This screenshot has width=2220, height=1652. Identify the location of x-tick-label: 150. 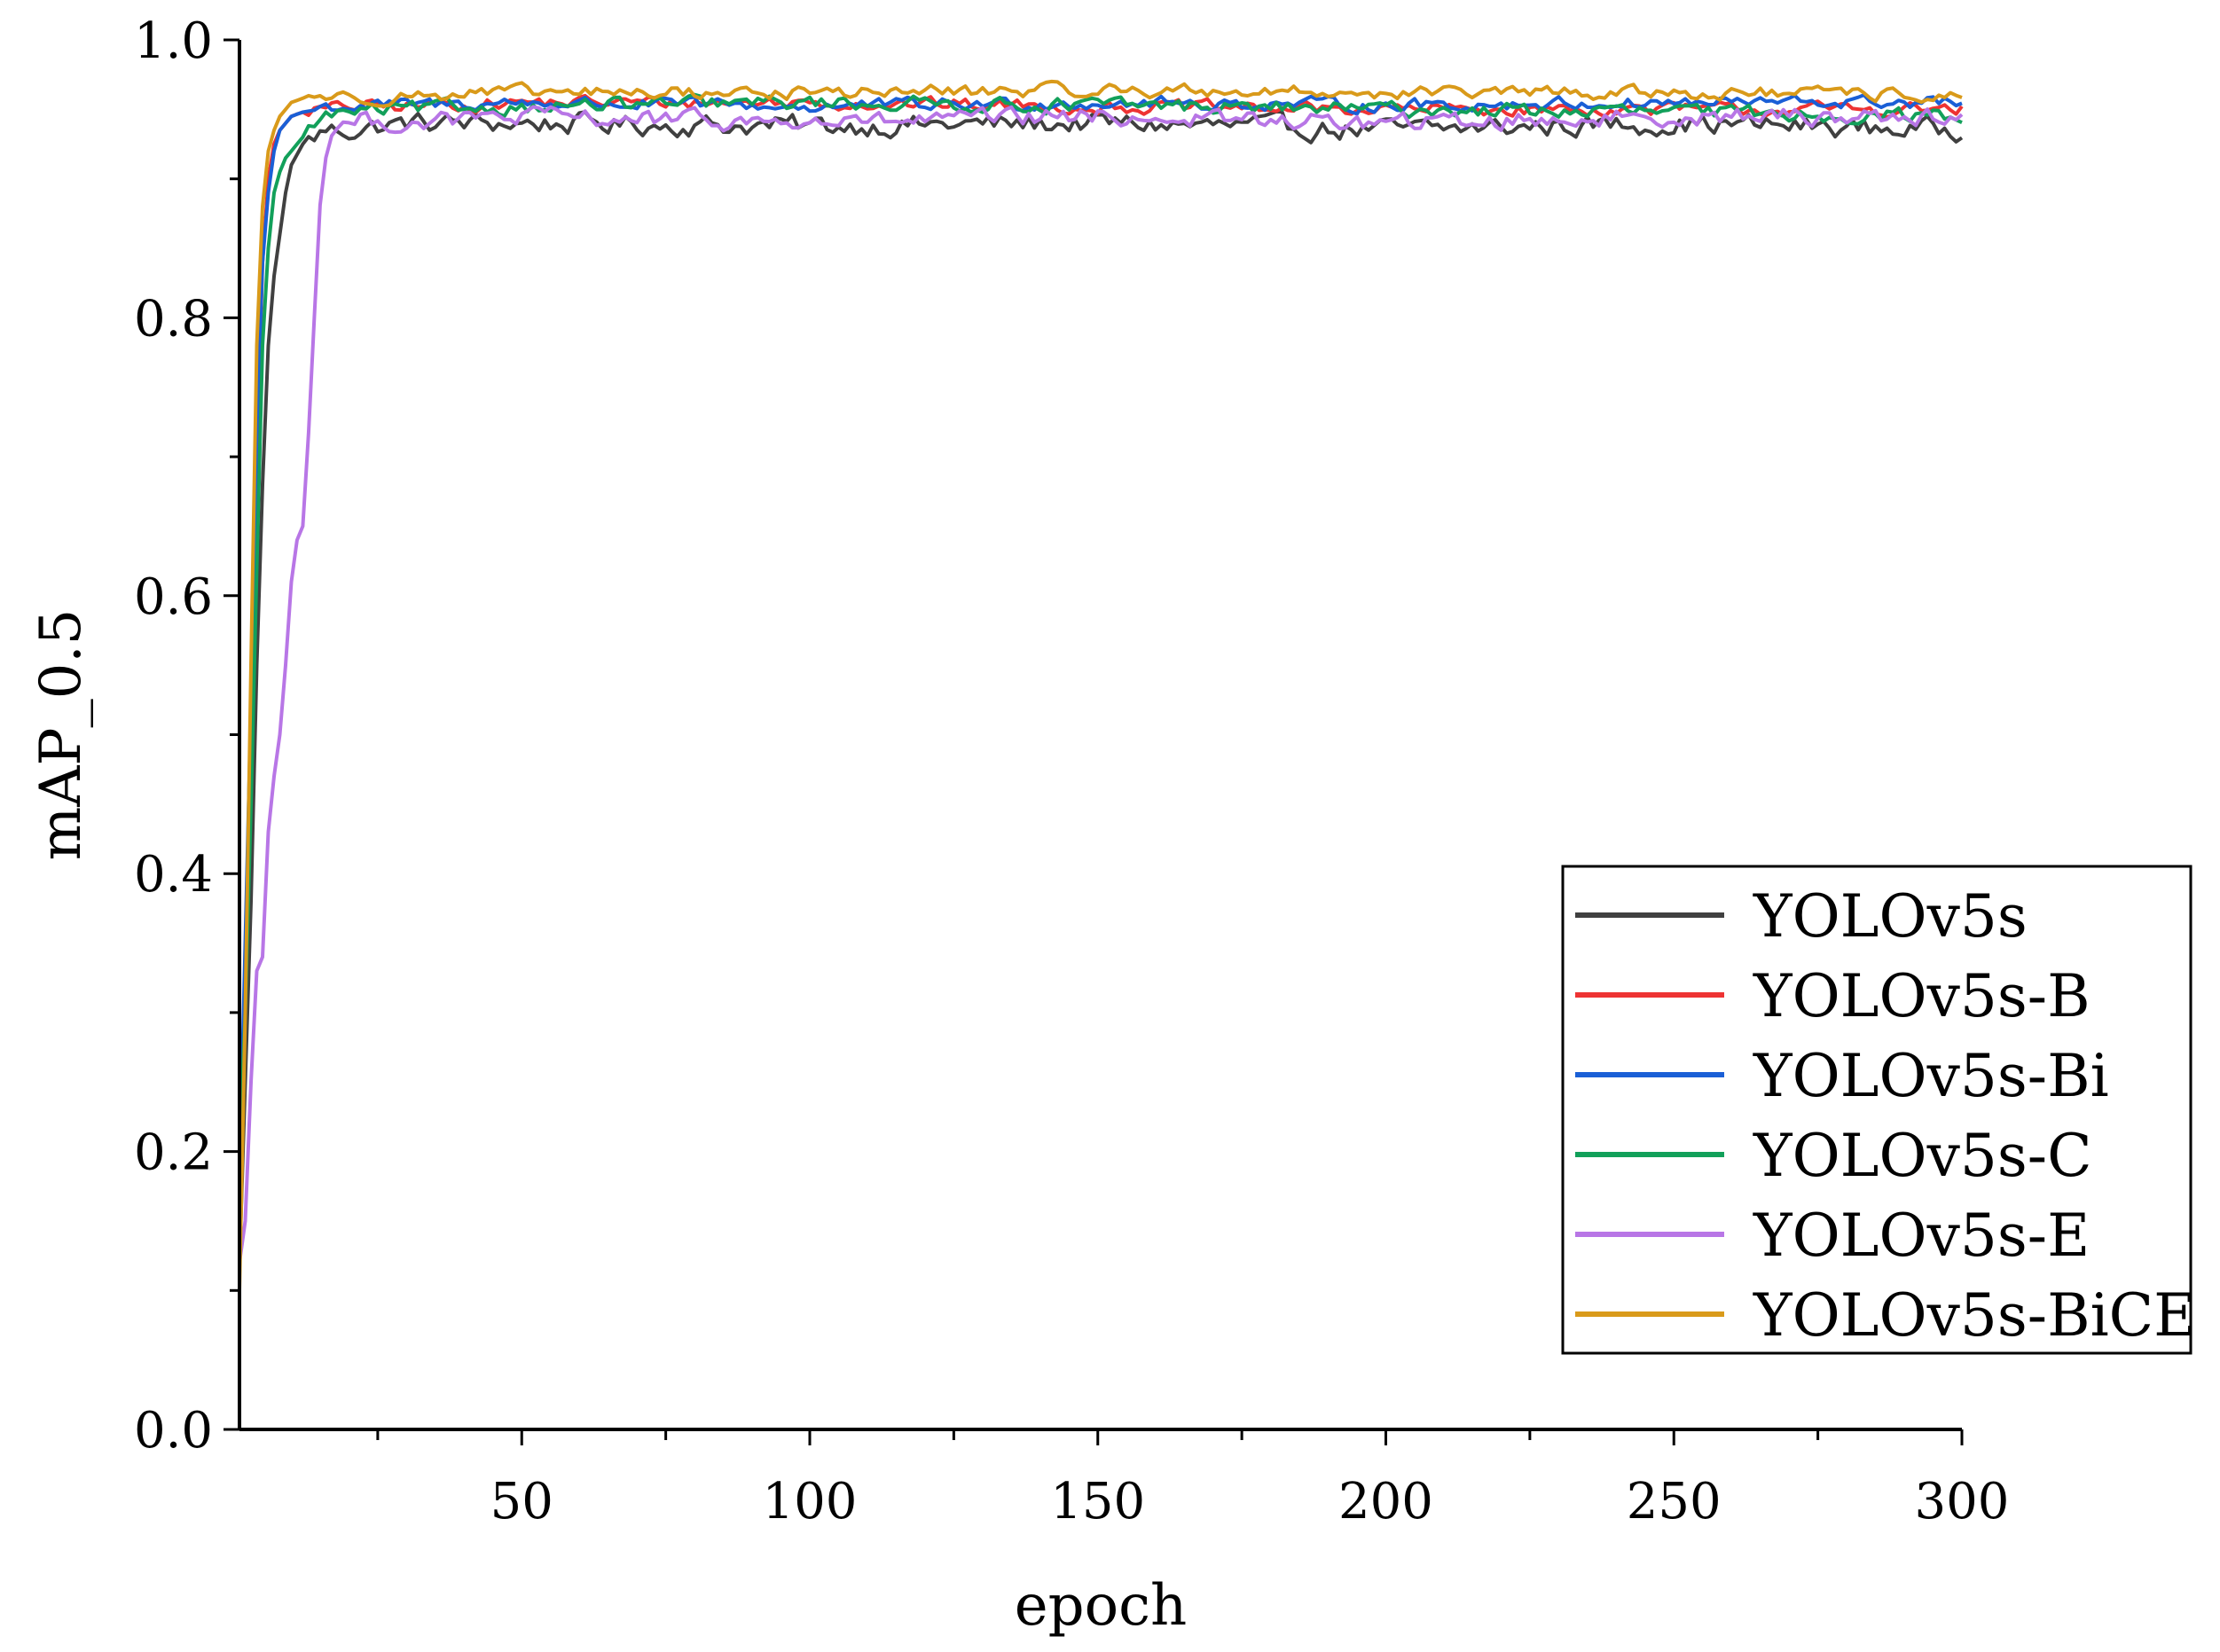
(1097, 1502).